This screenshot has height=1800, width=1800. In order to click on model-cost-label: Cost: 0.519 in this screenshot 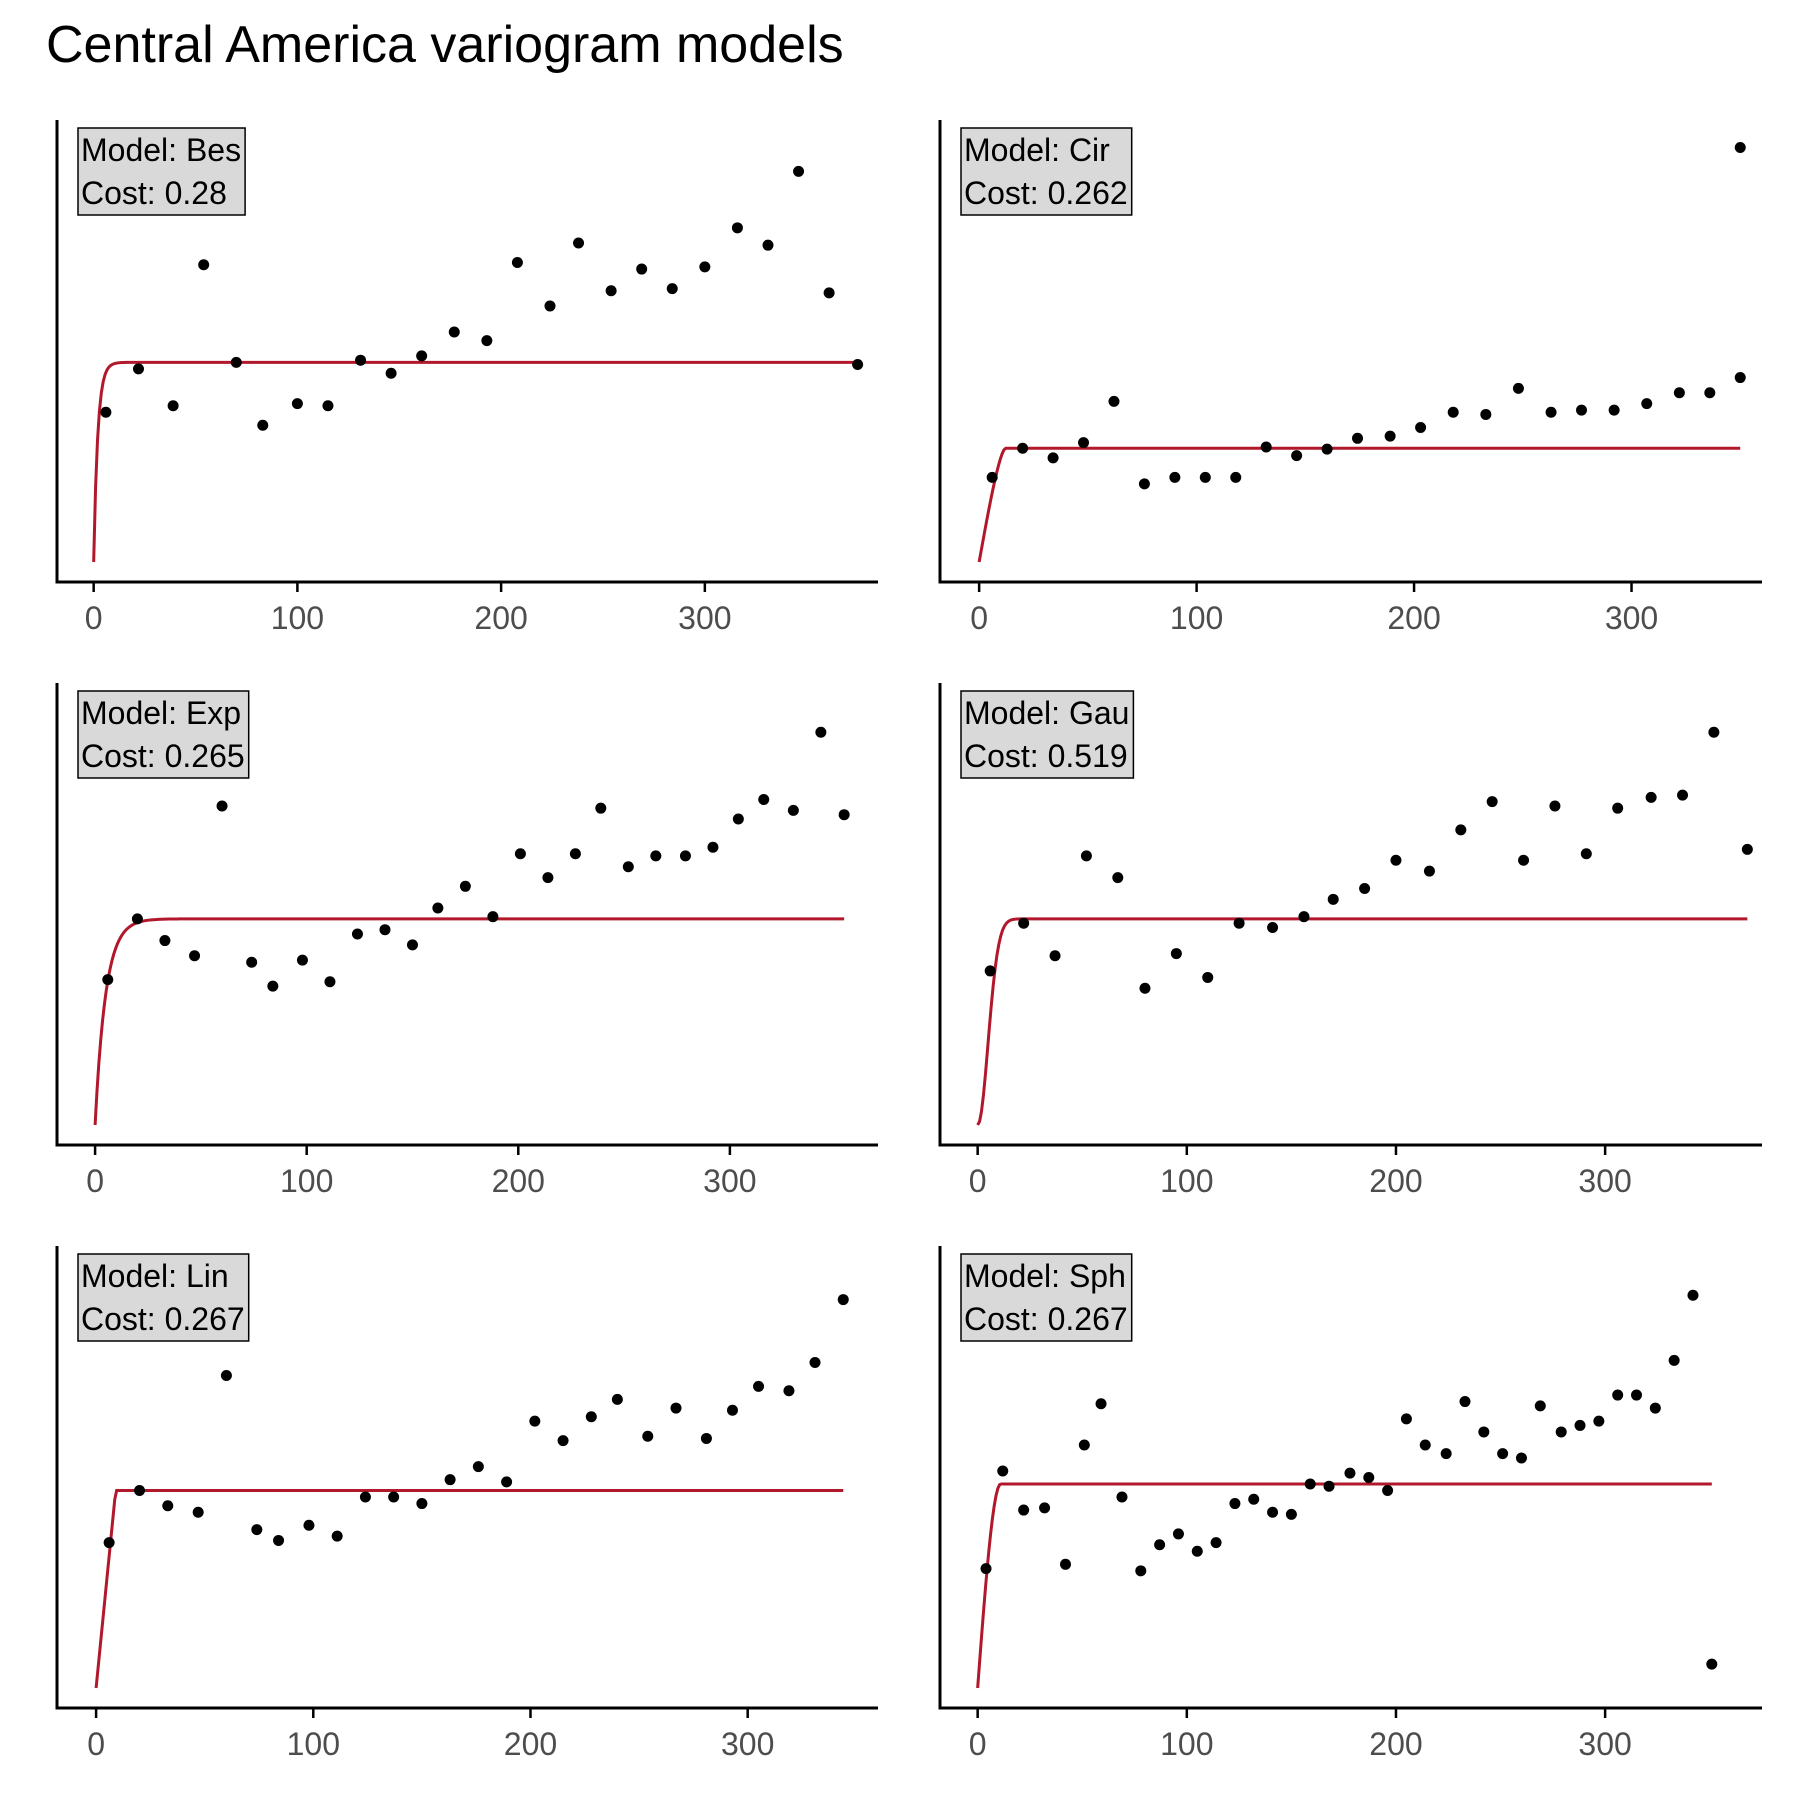, I will do `click(1046, 756)`.